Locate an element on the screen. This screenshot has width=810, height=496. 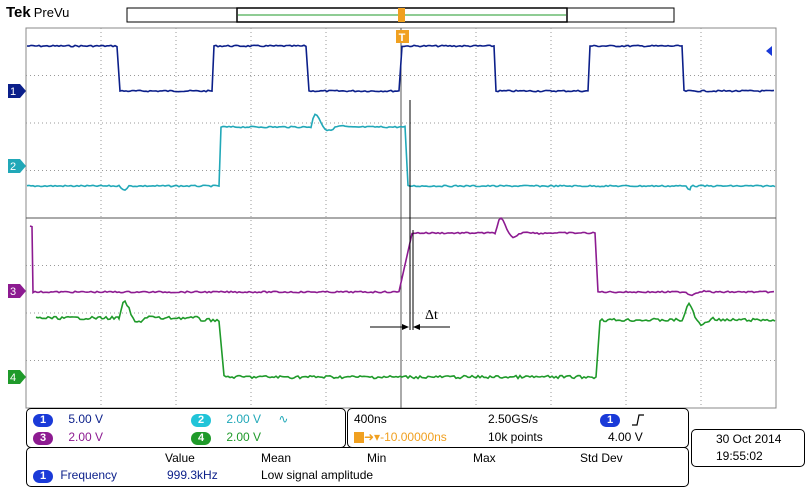
measure-header-value: Value is located at coordinates (180, 458).